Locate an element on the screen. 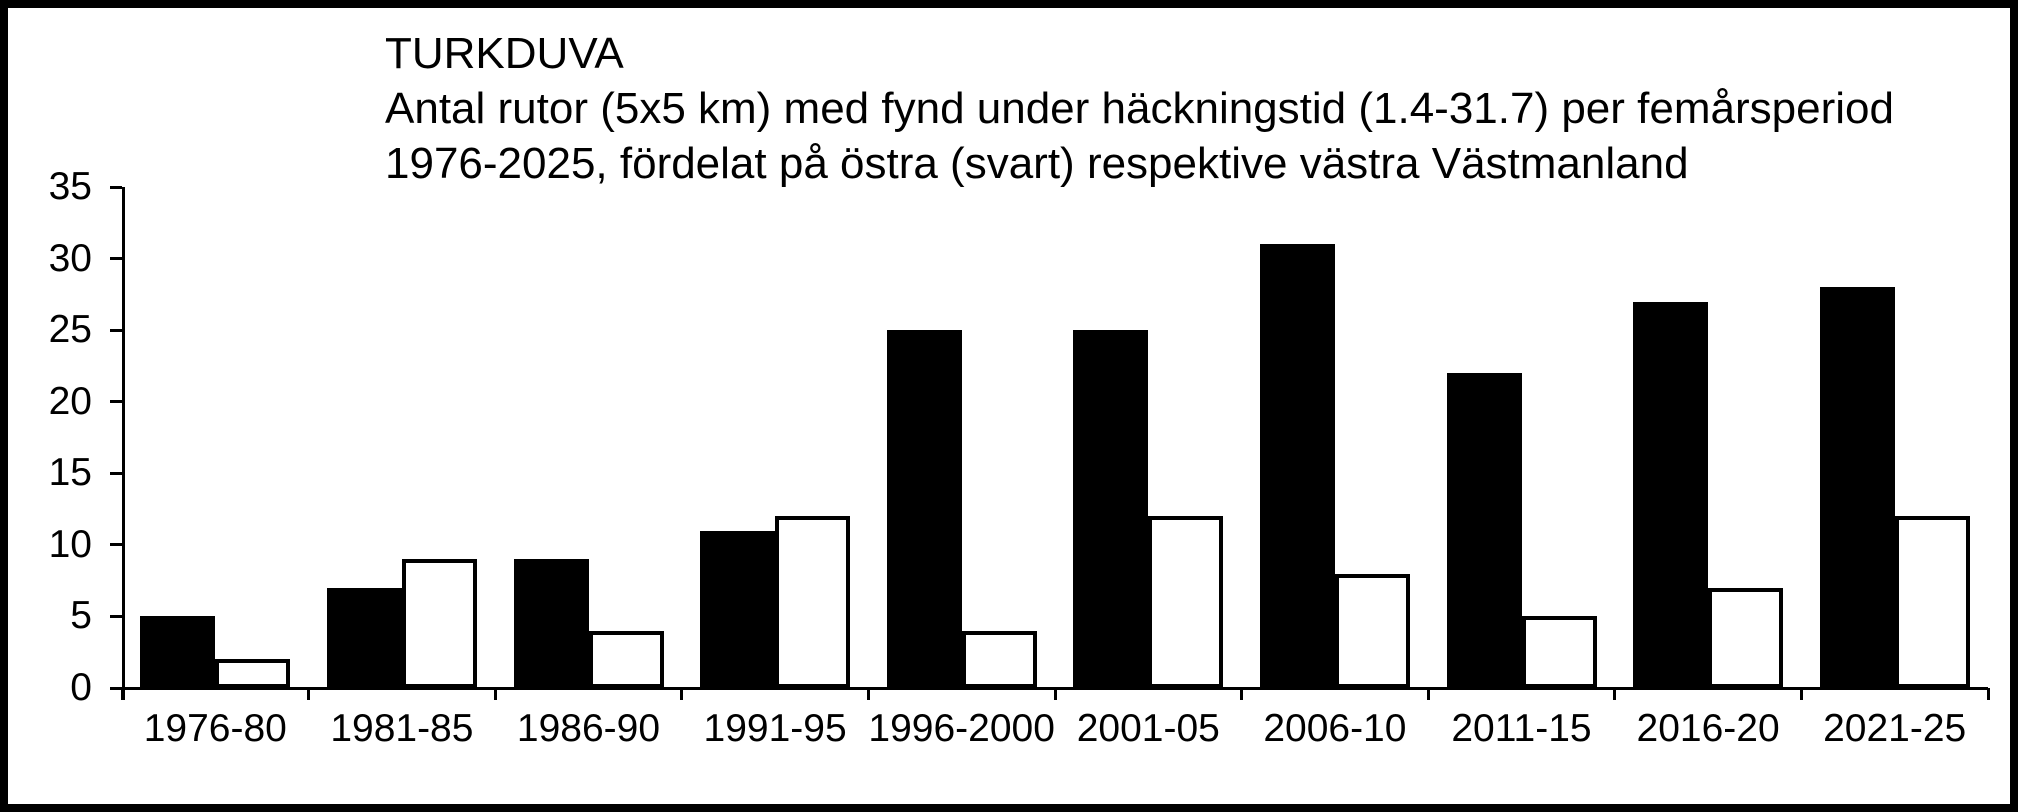 The height and width of the screenshot is (812, 2018). y-tick-label: 5 is located at coordinates (81, 616).